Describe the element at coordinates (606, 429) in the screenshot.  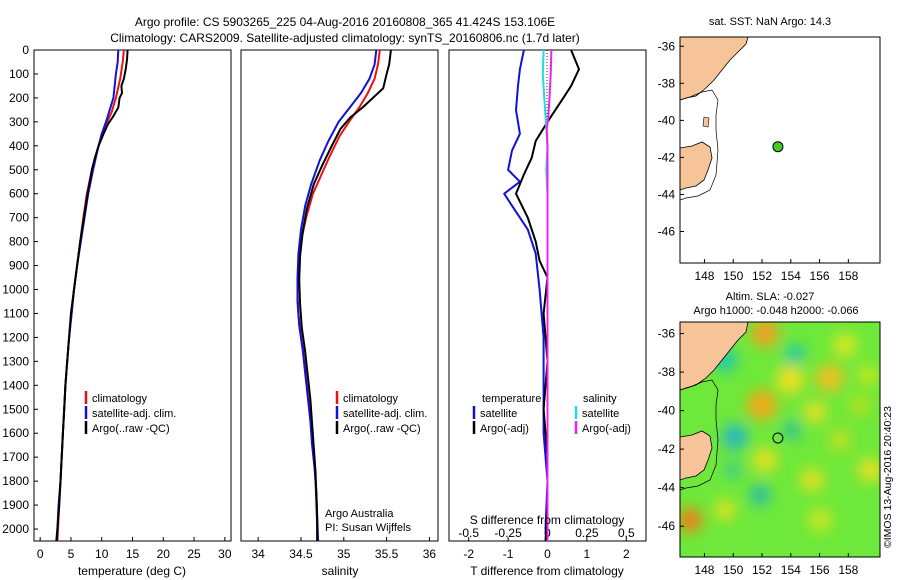
I see `legend-label-s-argo: Argo(-adj)` at that location.